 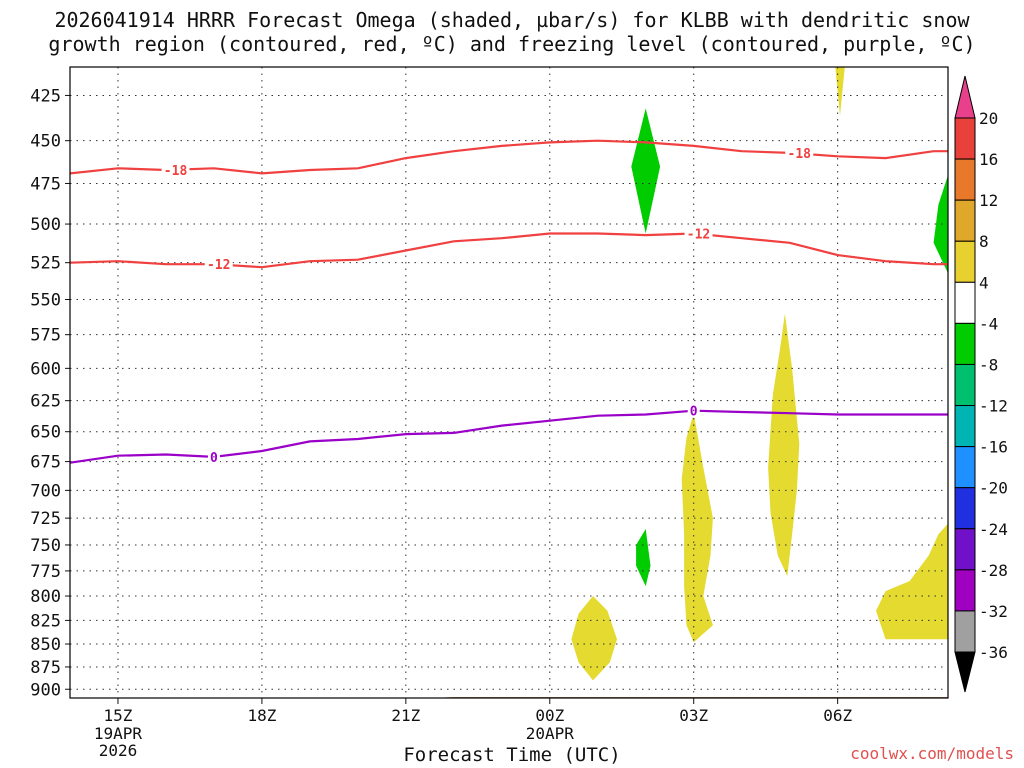 I want to click on colorbar-bottom-cap, so click(x=965, y=672).